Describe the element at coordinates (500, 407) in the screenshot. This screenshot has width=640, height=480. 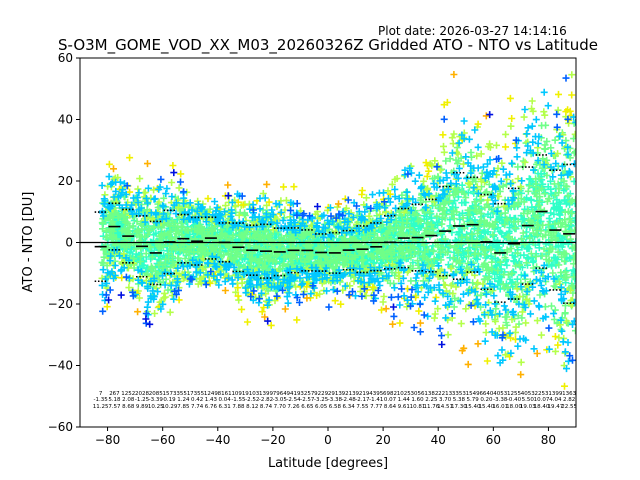
I see `bin-std-label: 16.01` at that location.